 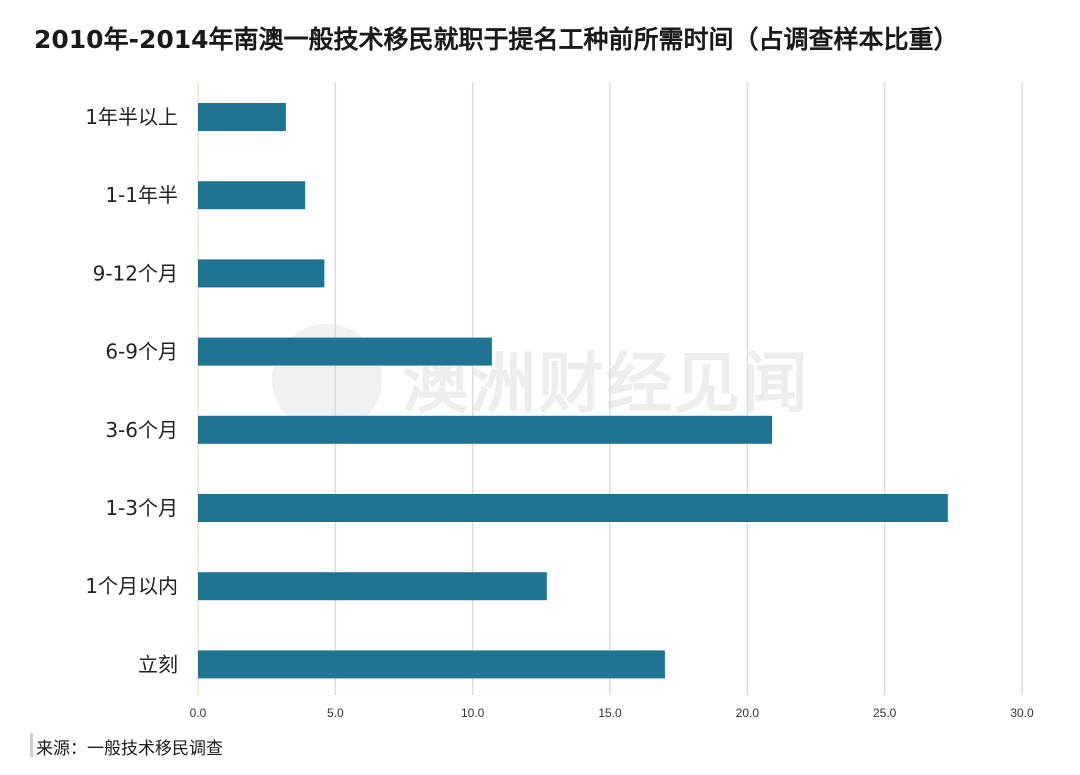 What do you see at coordinates (198, 713) in the screenshot?
I see `x-tick-label: 0.0` at bounding box center [198, 713].